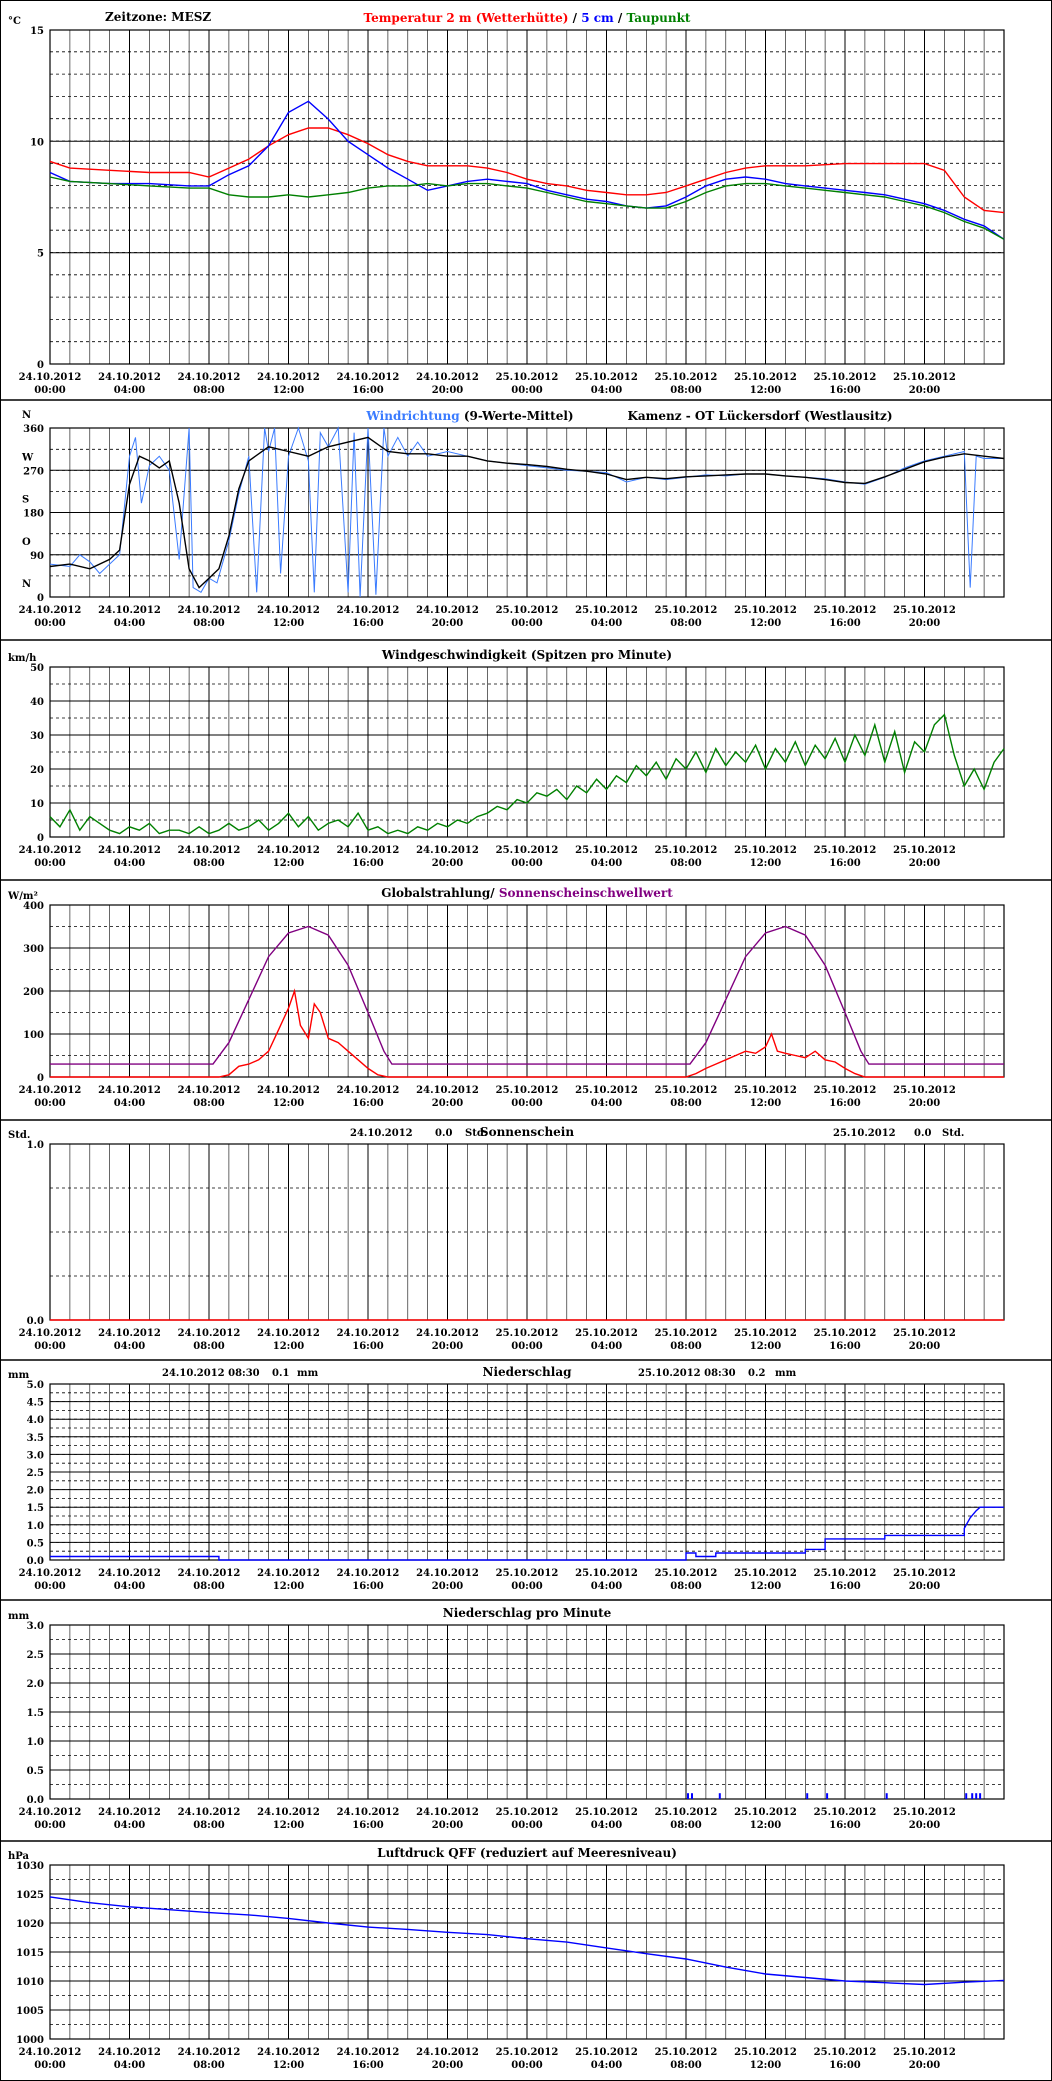 Image resolution: width=1052 pixels, height=2081 pixels. Describe the element at coordinates (19, 1856) in the screenshot. I see `unit-label: hPa` at that location.